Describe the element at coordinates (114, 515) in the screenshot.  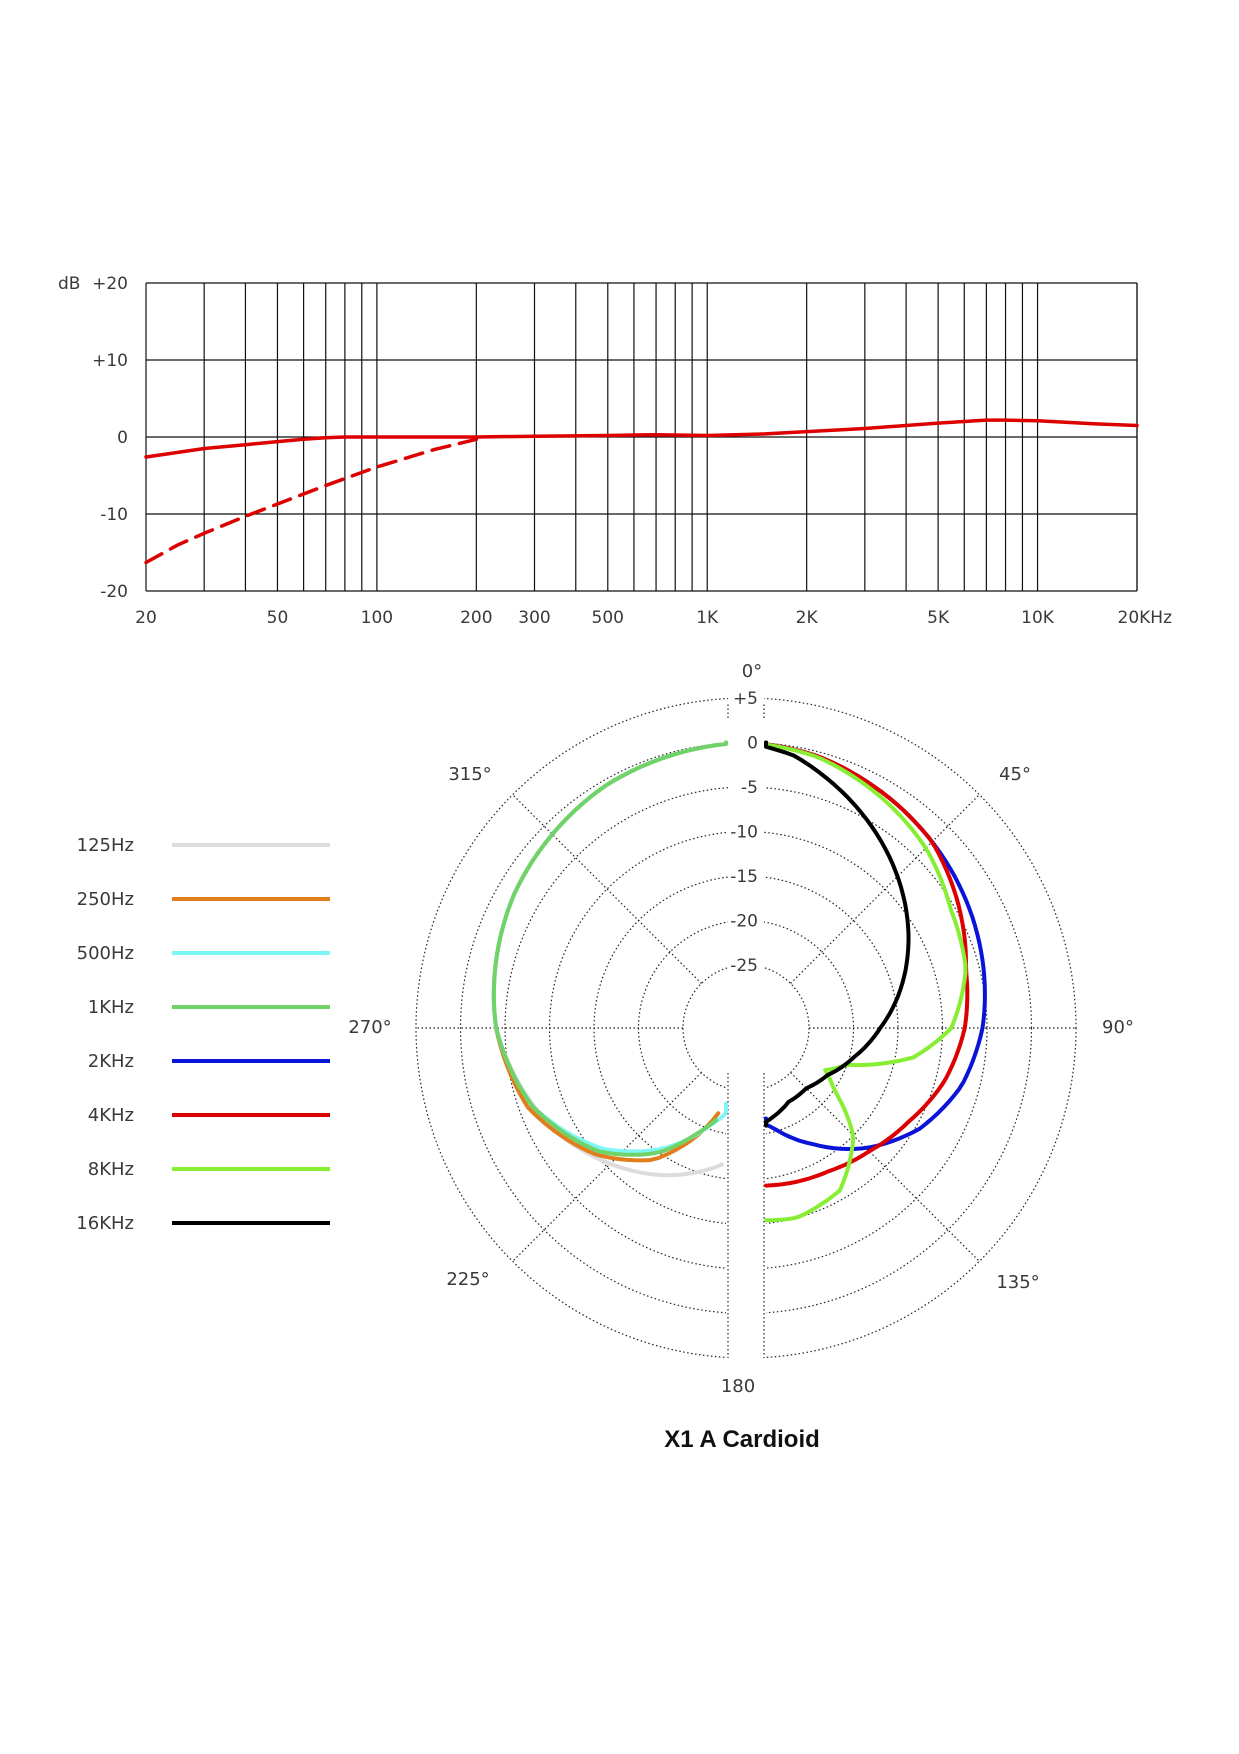
I see `y-tick-label: -10` at that location.